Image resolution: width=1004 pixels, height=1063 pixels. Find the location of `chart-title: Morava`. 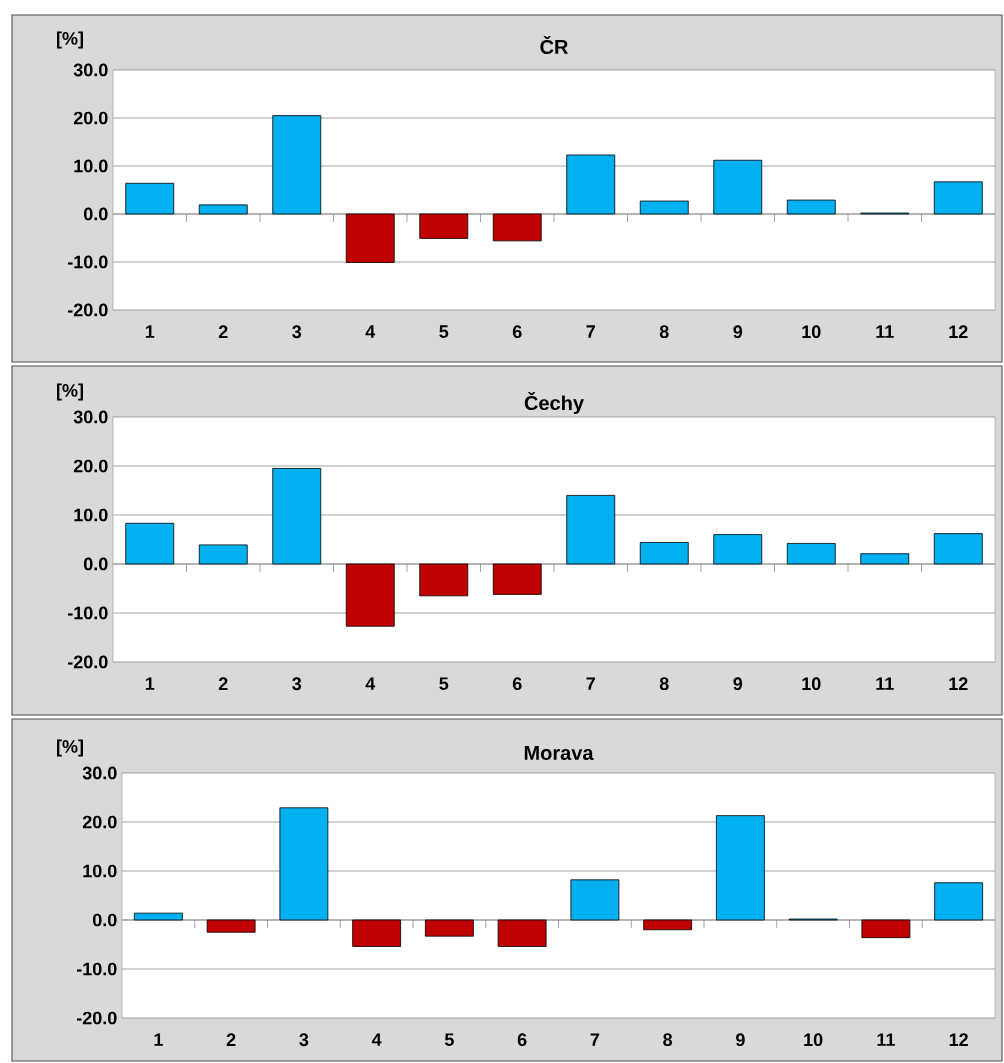

chart-title: Morava is located at coordinates (559, 753).